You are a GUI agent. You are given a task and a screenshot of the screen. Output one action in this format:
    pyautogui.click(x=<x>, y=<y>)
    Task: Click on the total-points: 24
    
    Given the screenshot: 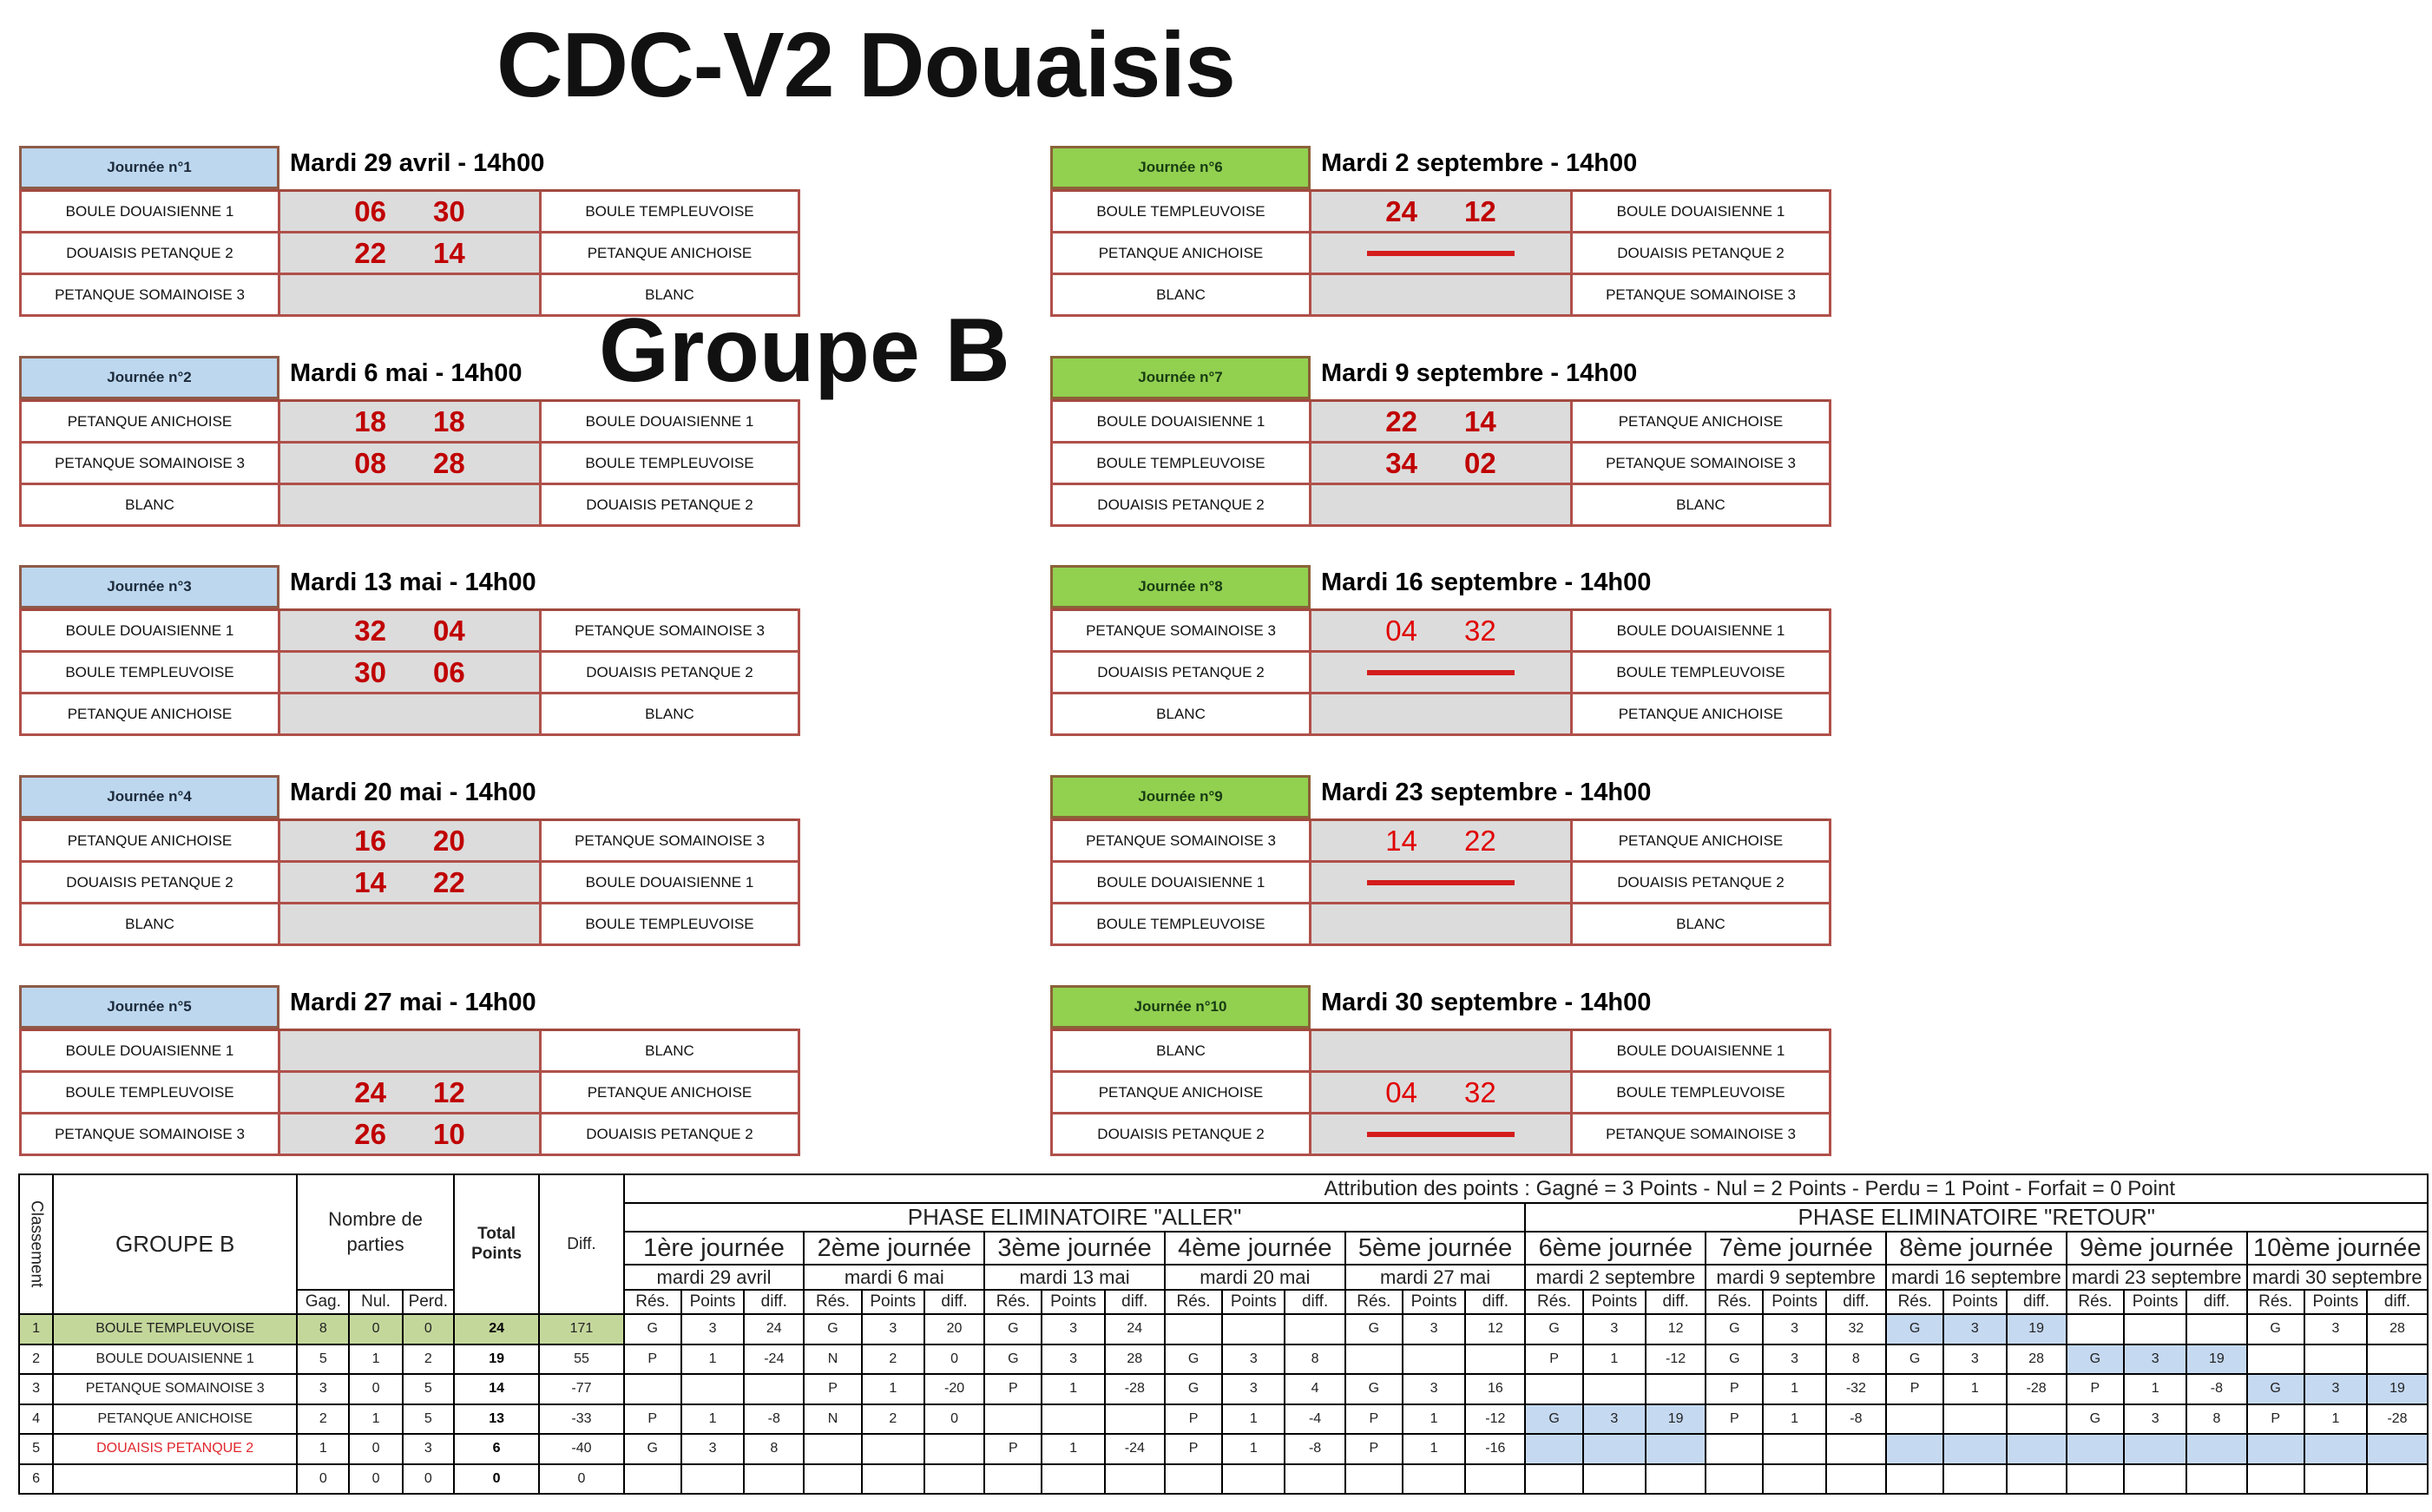 What is the action you would take?
    pyautogui.click(x=497, y=1329)
    